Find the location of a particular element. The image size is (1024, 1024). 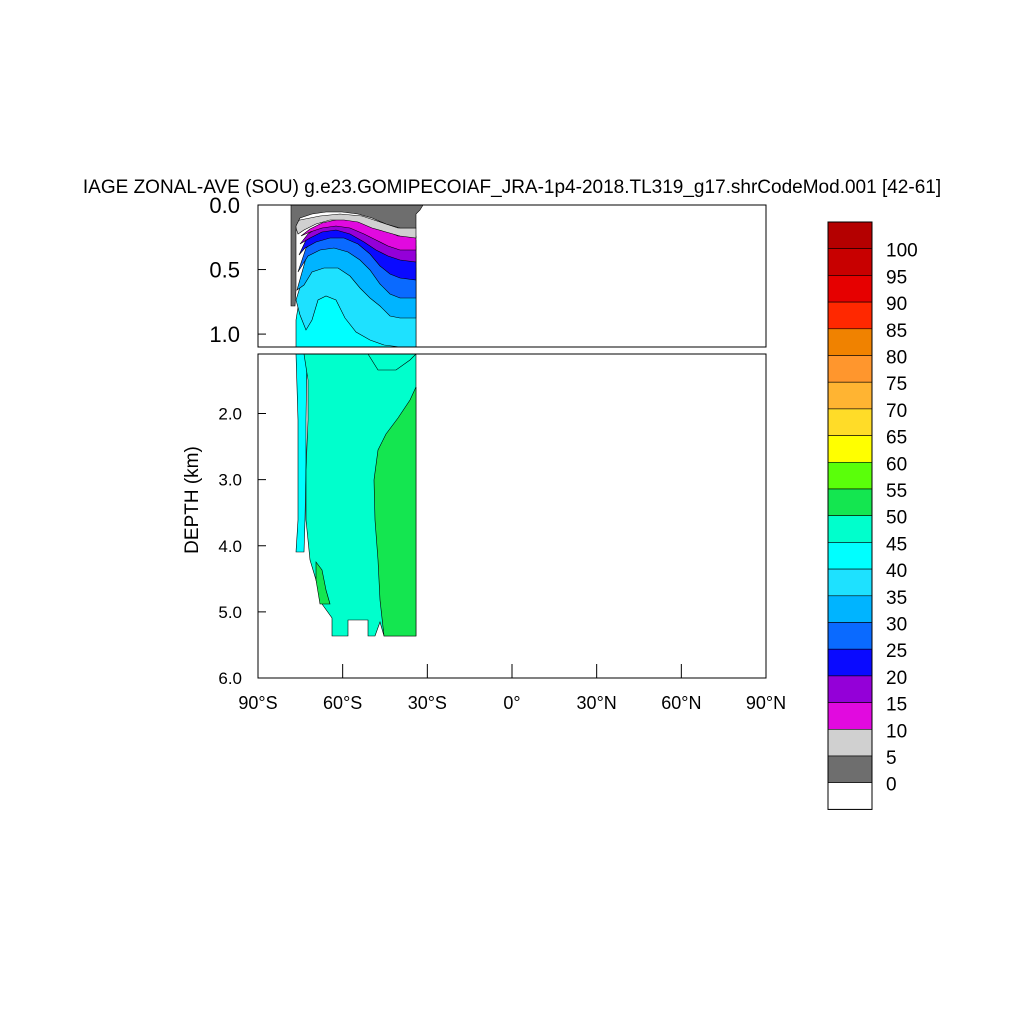

x-tick-label: 30°N is located at coordinates (597, 703).